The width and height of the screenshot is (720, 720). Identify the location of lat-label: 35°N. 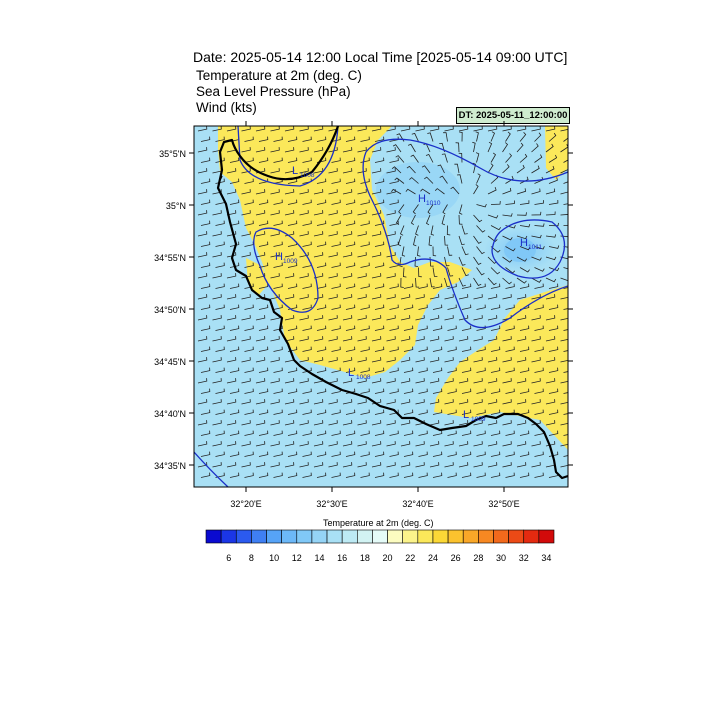
(176, 206).